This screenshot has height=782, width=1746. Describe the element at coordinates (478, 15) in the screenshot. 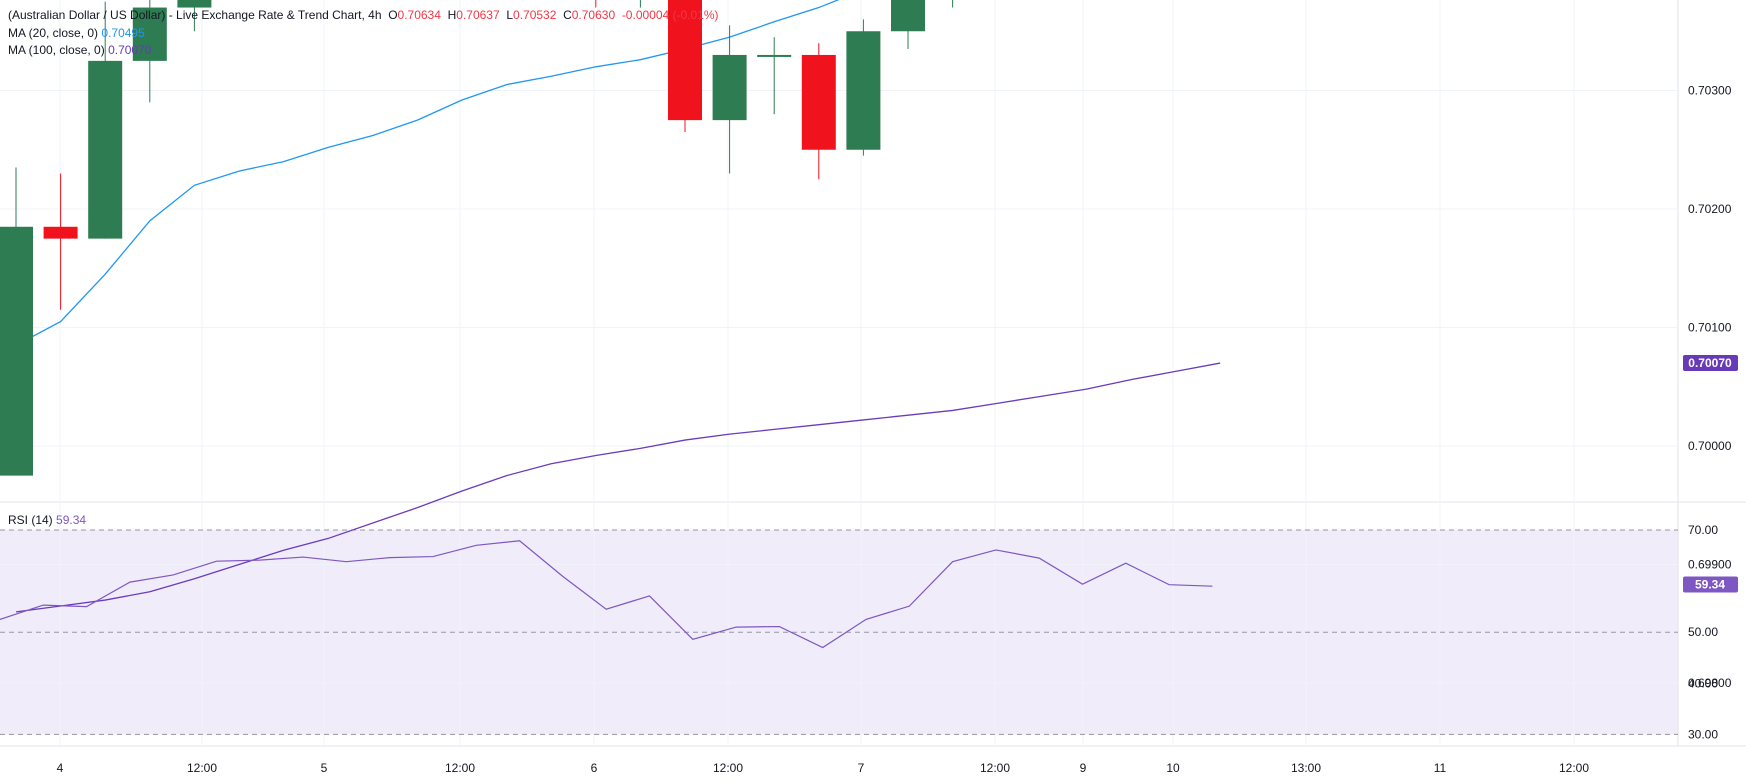

I see `high-value: 0.70637` at that location.